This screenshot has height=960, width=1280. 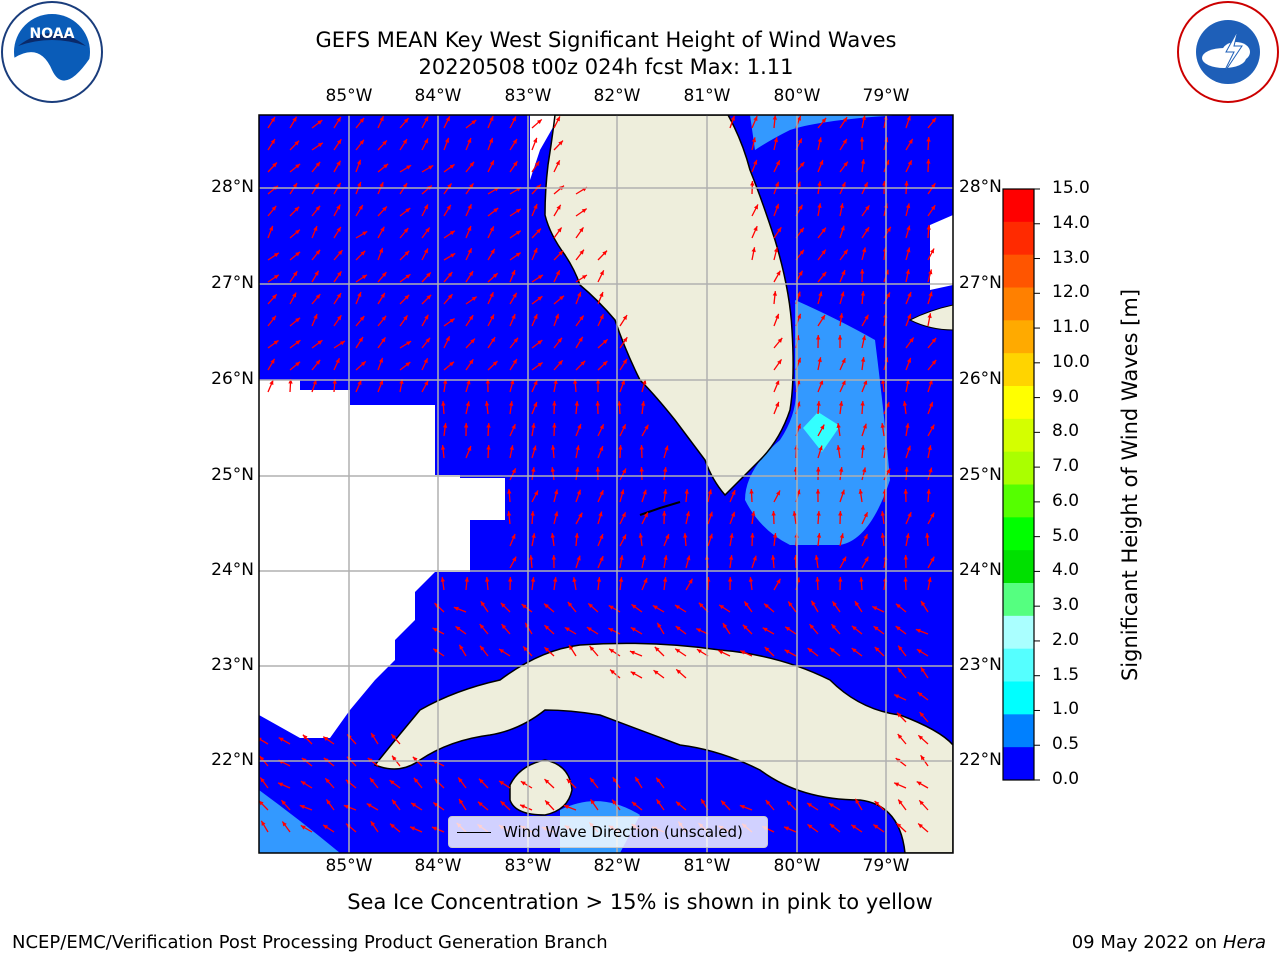 What do you see at coordinates (980, 283) in the screenshot?
I see `lat-tick-label: 27°N` at bounding box center [980, 283].